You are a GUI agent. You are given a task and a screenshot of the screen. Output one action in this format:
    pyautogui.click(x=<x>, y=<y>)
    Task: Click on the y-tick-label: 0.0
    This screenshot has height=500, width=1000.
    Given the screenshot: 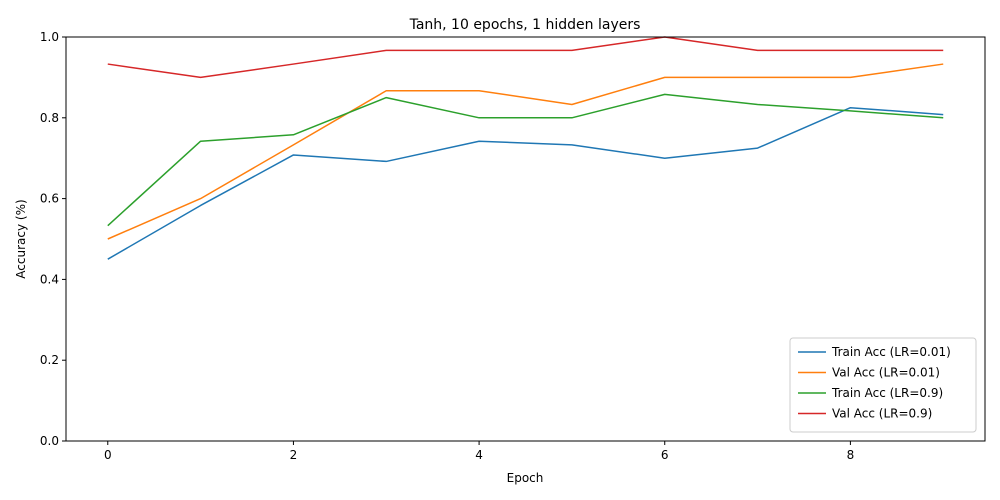 What is the action you would take?
    pyautogui.click(x=49, y=441)
    